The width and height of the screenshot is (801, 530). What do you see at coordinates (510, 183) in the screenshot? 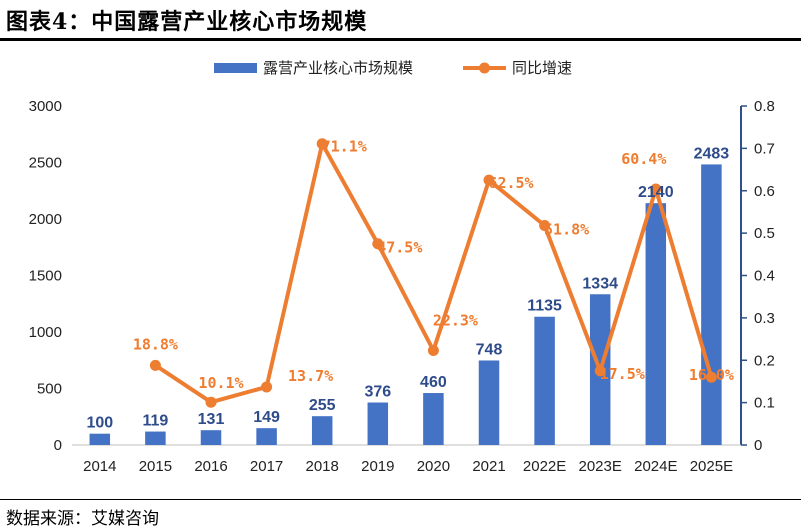
I see `growth-label: 62.5%` at bounding box center [510, 183].